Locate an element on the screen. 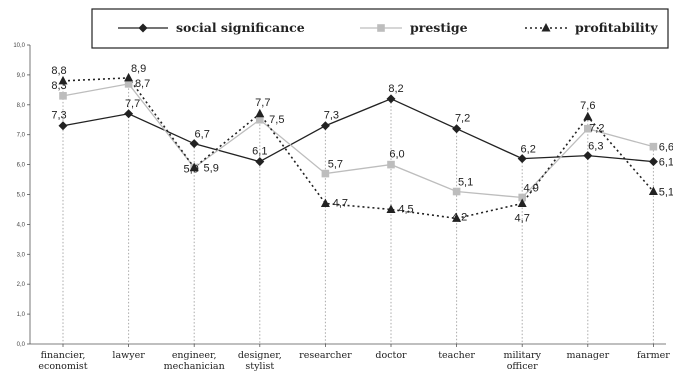 The height and width of the screenshot is (382, 673). legend: social significance prestige profitability is located at coordinates (380, 28).